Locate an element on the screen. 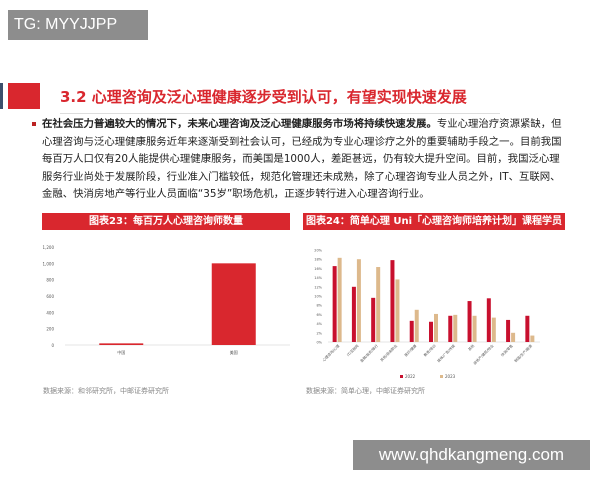  x-tick-label: 其他 is located at coordinates (471, 347).